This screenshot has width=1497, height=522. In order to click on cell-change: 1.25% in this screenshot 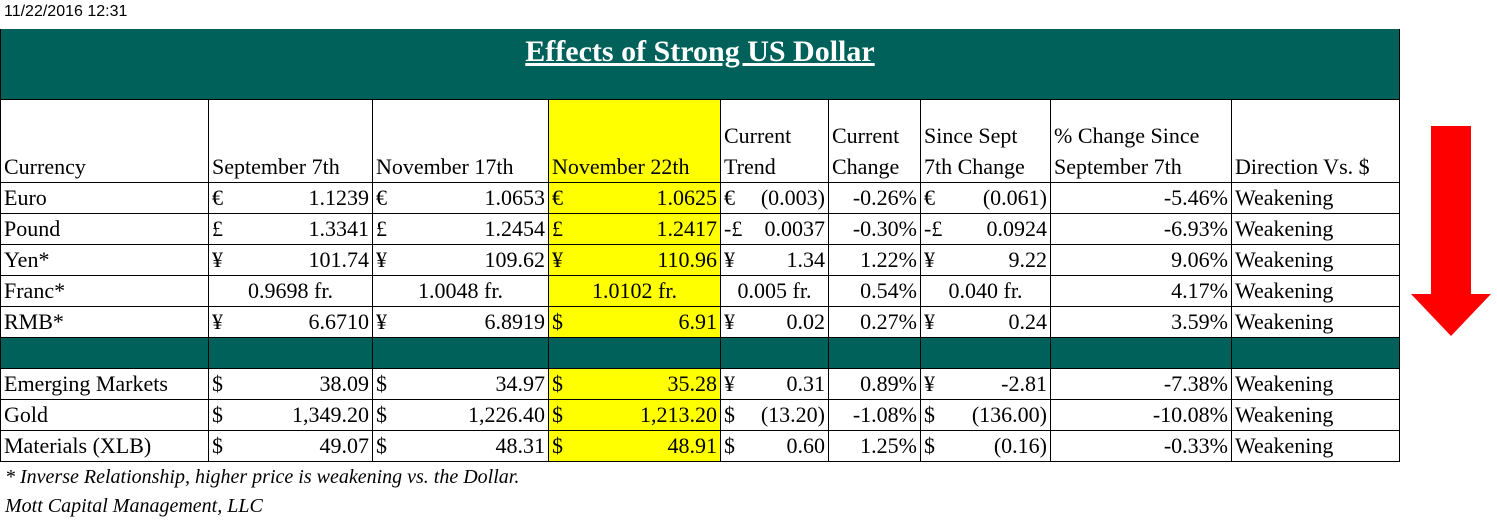, I will do `click(874, 446)`.